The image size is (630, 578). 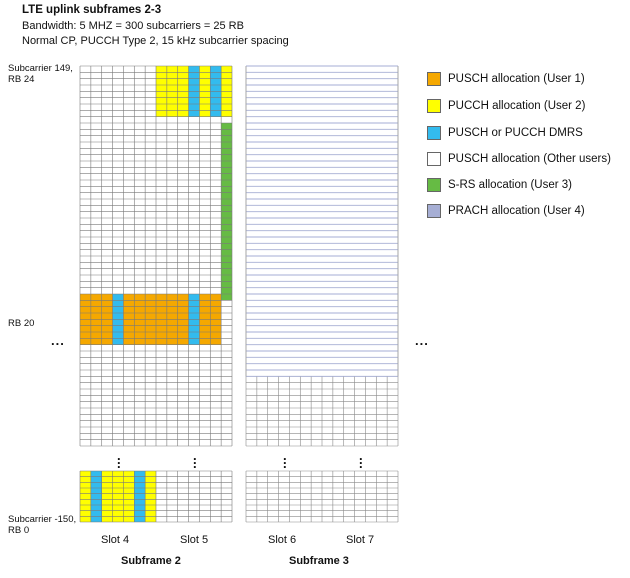 I want to click on slot-6-label: Slot 6, so click(x=282, y=540).